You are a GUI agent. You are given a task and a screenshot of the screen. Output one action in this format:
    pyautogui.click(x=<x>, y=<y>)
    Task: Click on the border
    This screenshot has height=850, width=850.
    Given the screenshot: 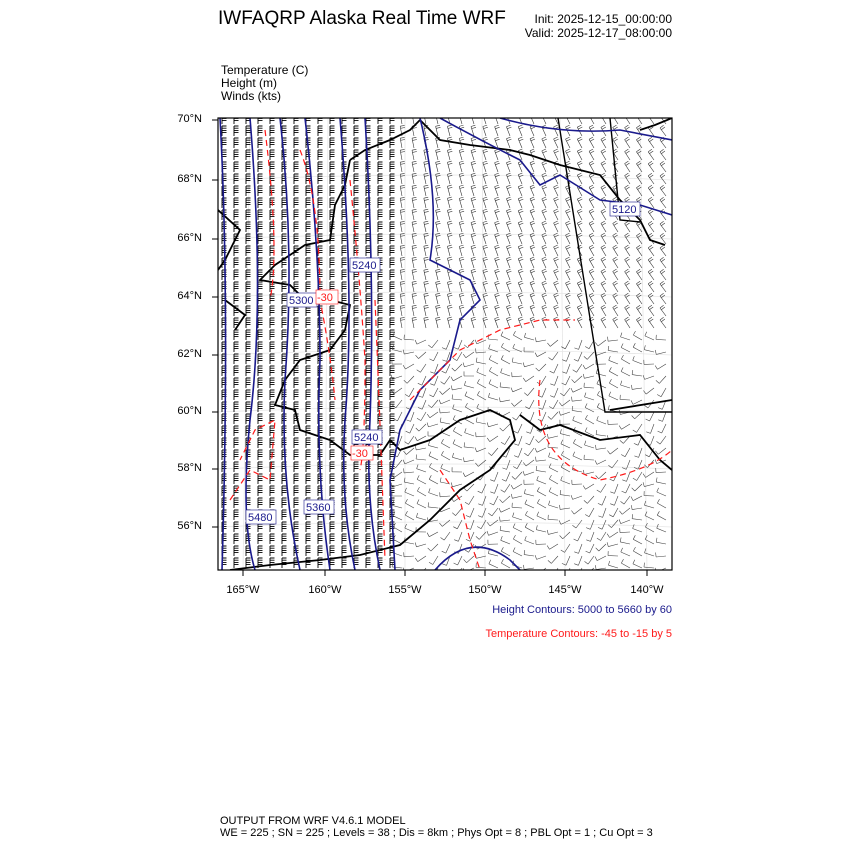 What is the action you would take?
    pyautogui.click(x=614, y=265)
    